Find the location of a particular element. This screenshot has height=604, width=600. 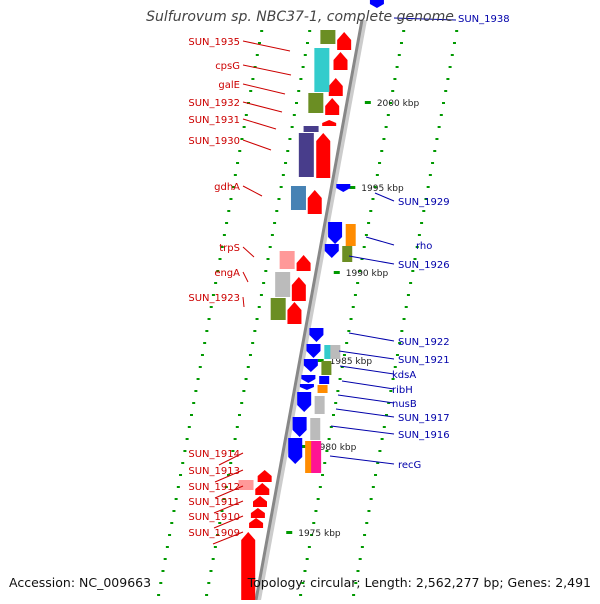

forward-gene-label: SUN_1911 is located at coordinates (214, 502).